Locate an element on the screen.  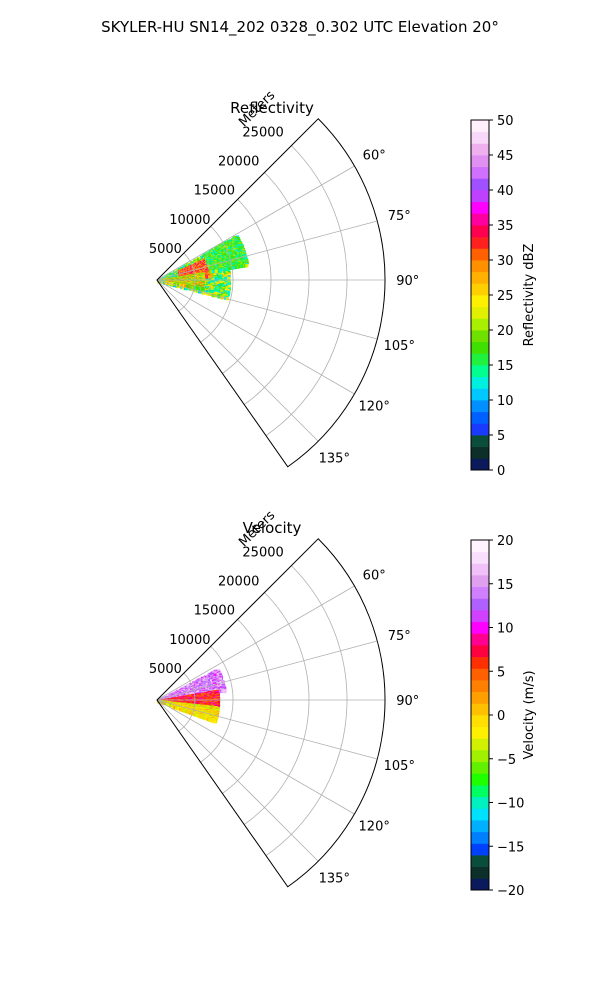
range-tick-label: 15000 is located at coordinates (214, 191).